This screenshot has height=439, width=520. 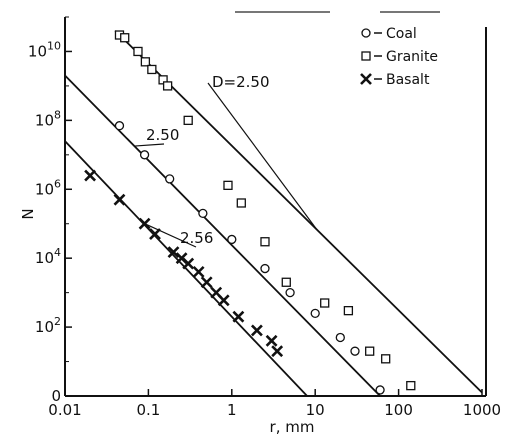 What do you see at coordinates (196, 238) in the screenshot?
I see `fit-slope-label: 2.56` at bounding box center [196, 238].